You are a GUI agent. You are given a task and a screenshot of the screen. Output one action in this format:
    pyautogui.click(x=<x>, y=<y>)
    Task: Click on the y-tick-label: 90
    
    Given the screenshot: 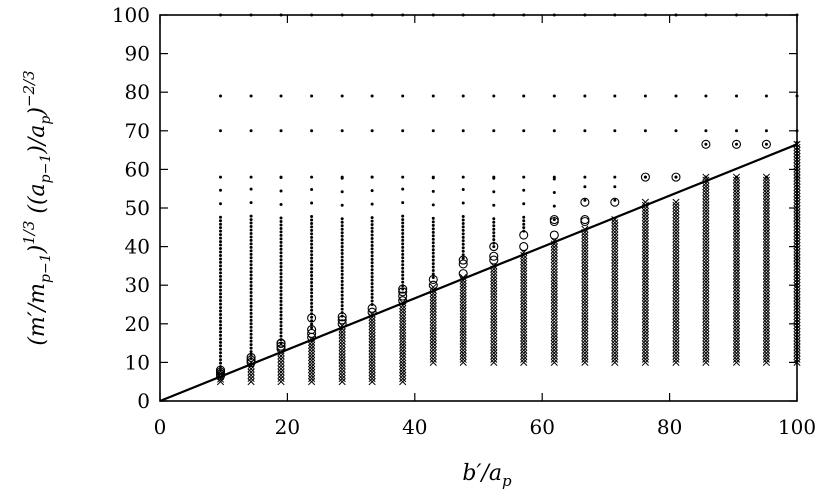 What is the action you would take?
    pyautogui.click(x=137, y=54)
    